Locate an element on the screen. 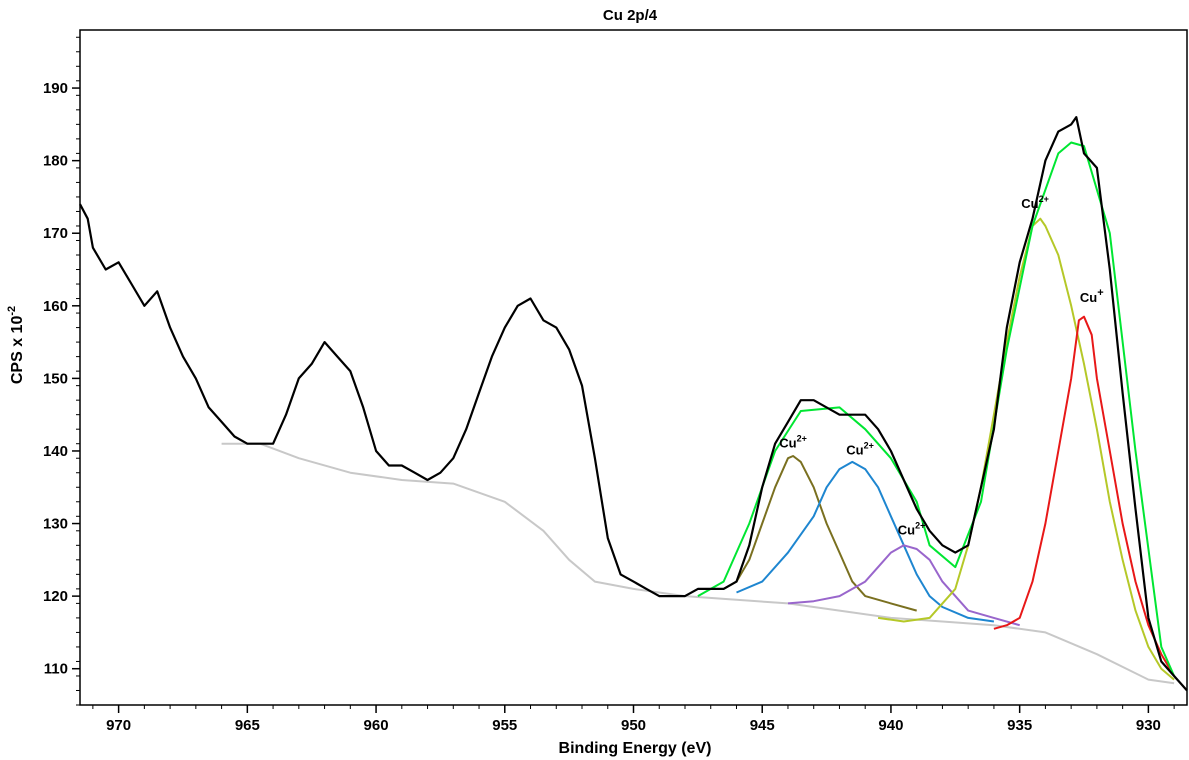 The height and width of the screenshot is (760, 1189). annotation-sup-1: 2+ is located at coordinates (869, 446).